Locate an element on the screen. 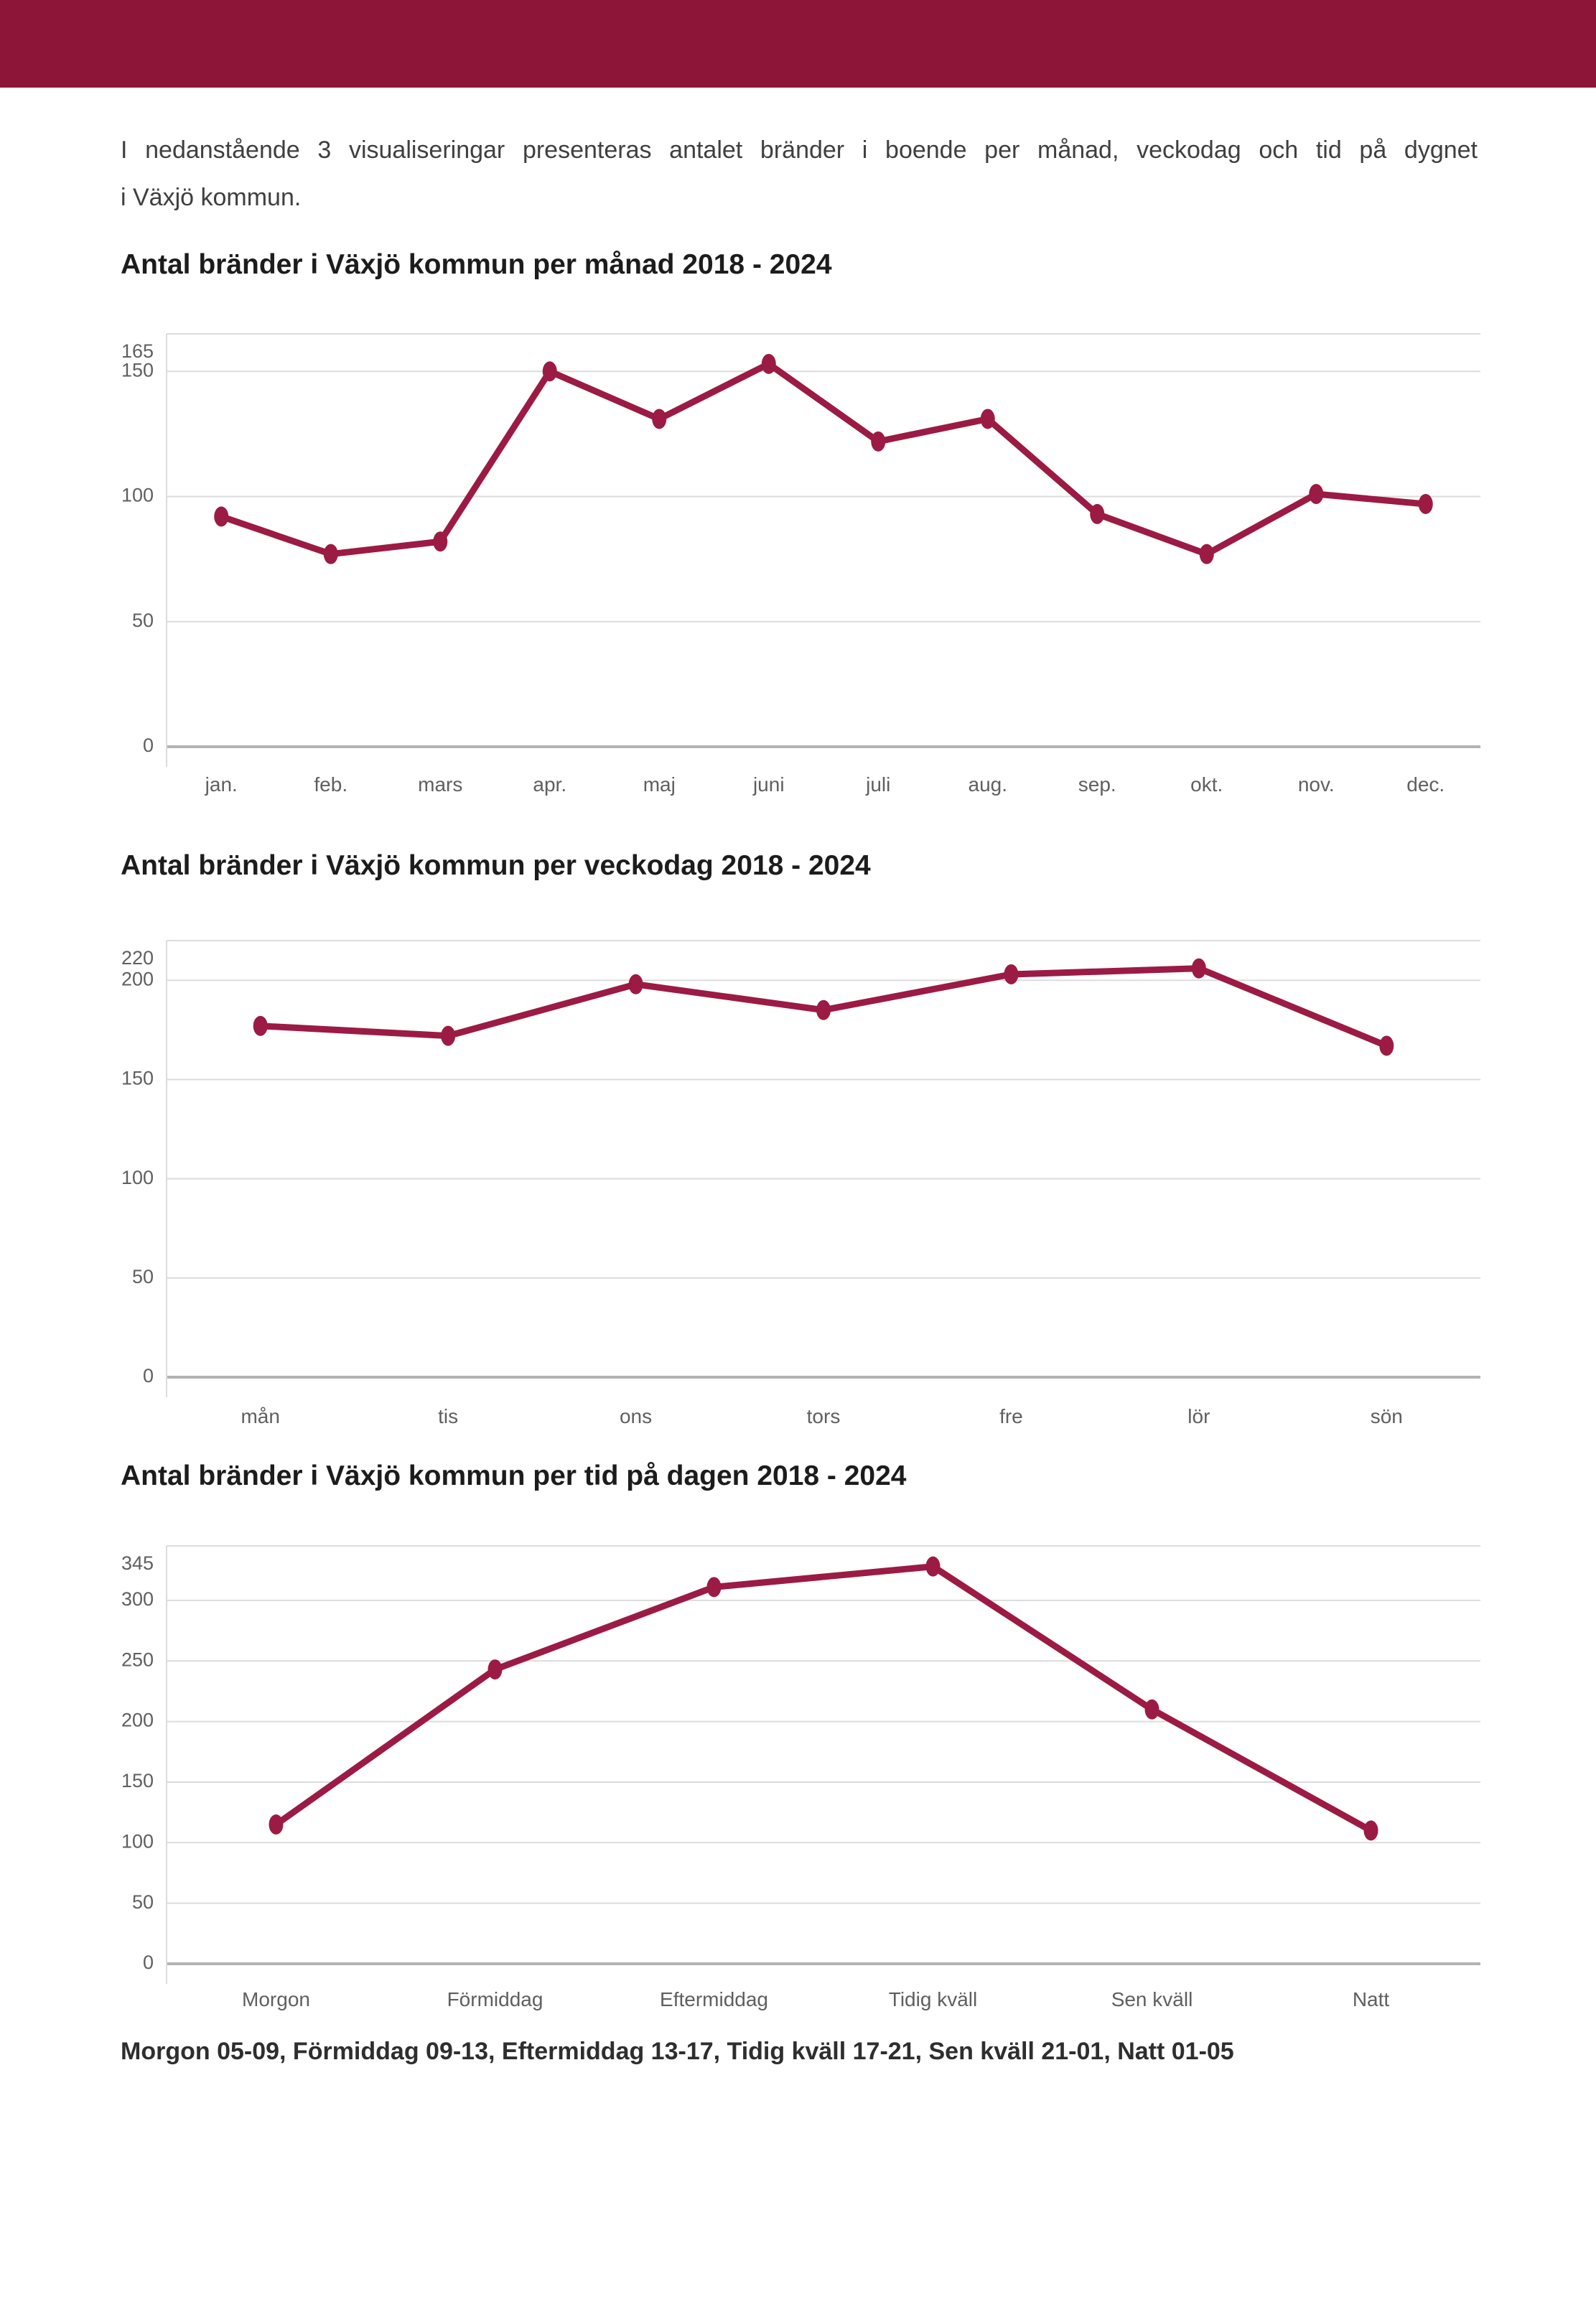 This screenshot has height=2307, width=1596. svg-text: mars is located at coordinates (440, 784).